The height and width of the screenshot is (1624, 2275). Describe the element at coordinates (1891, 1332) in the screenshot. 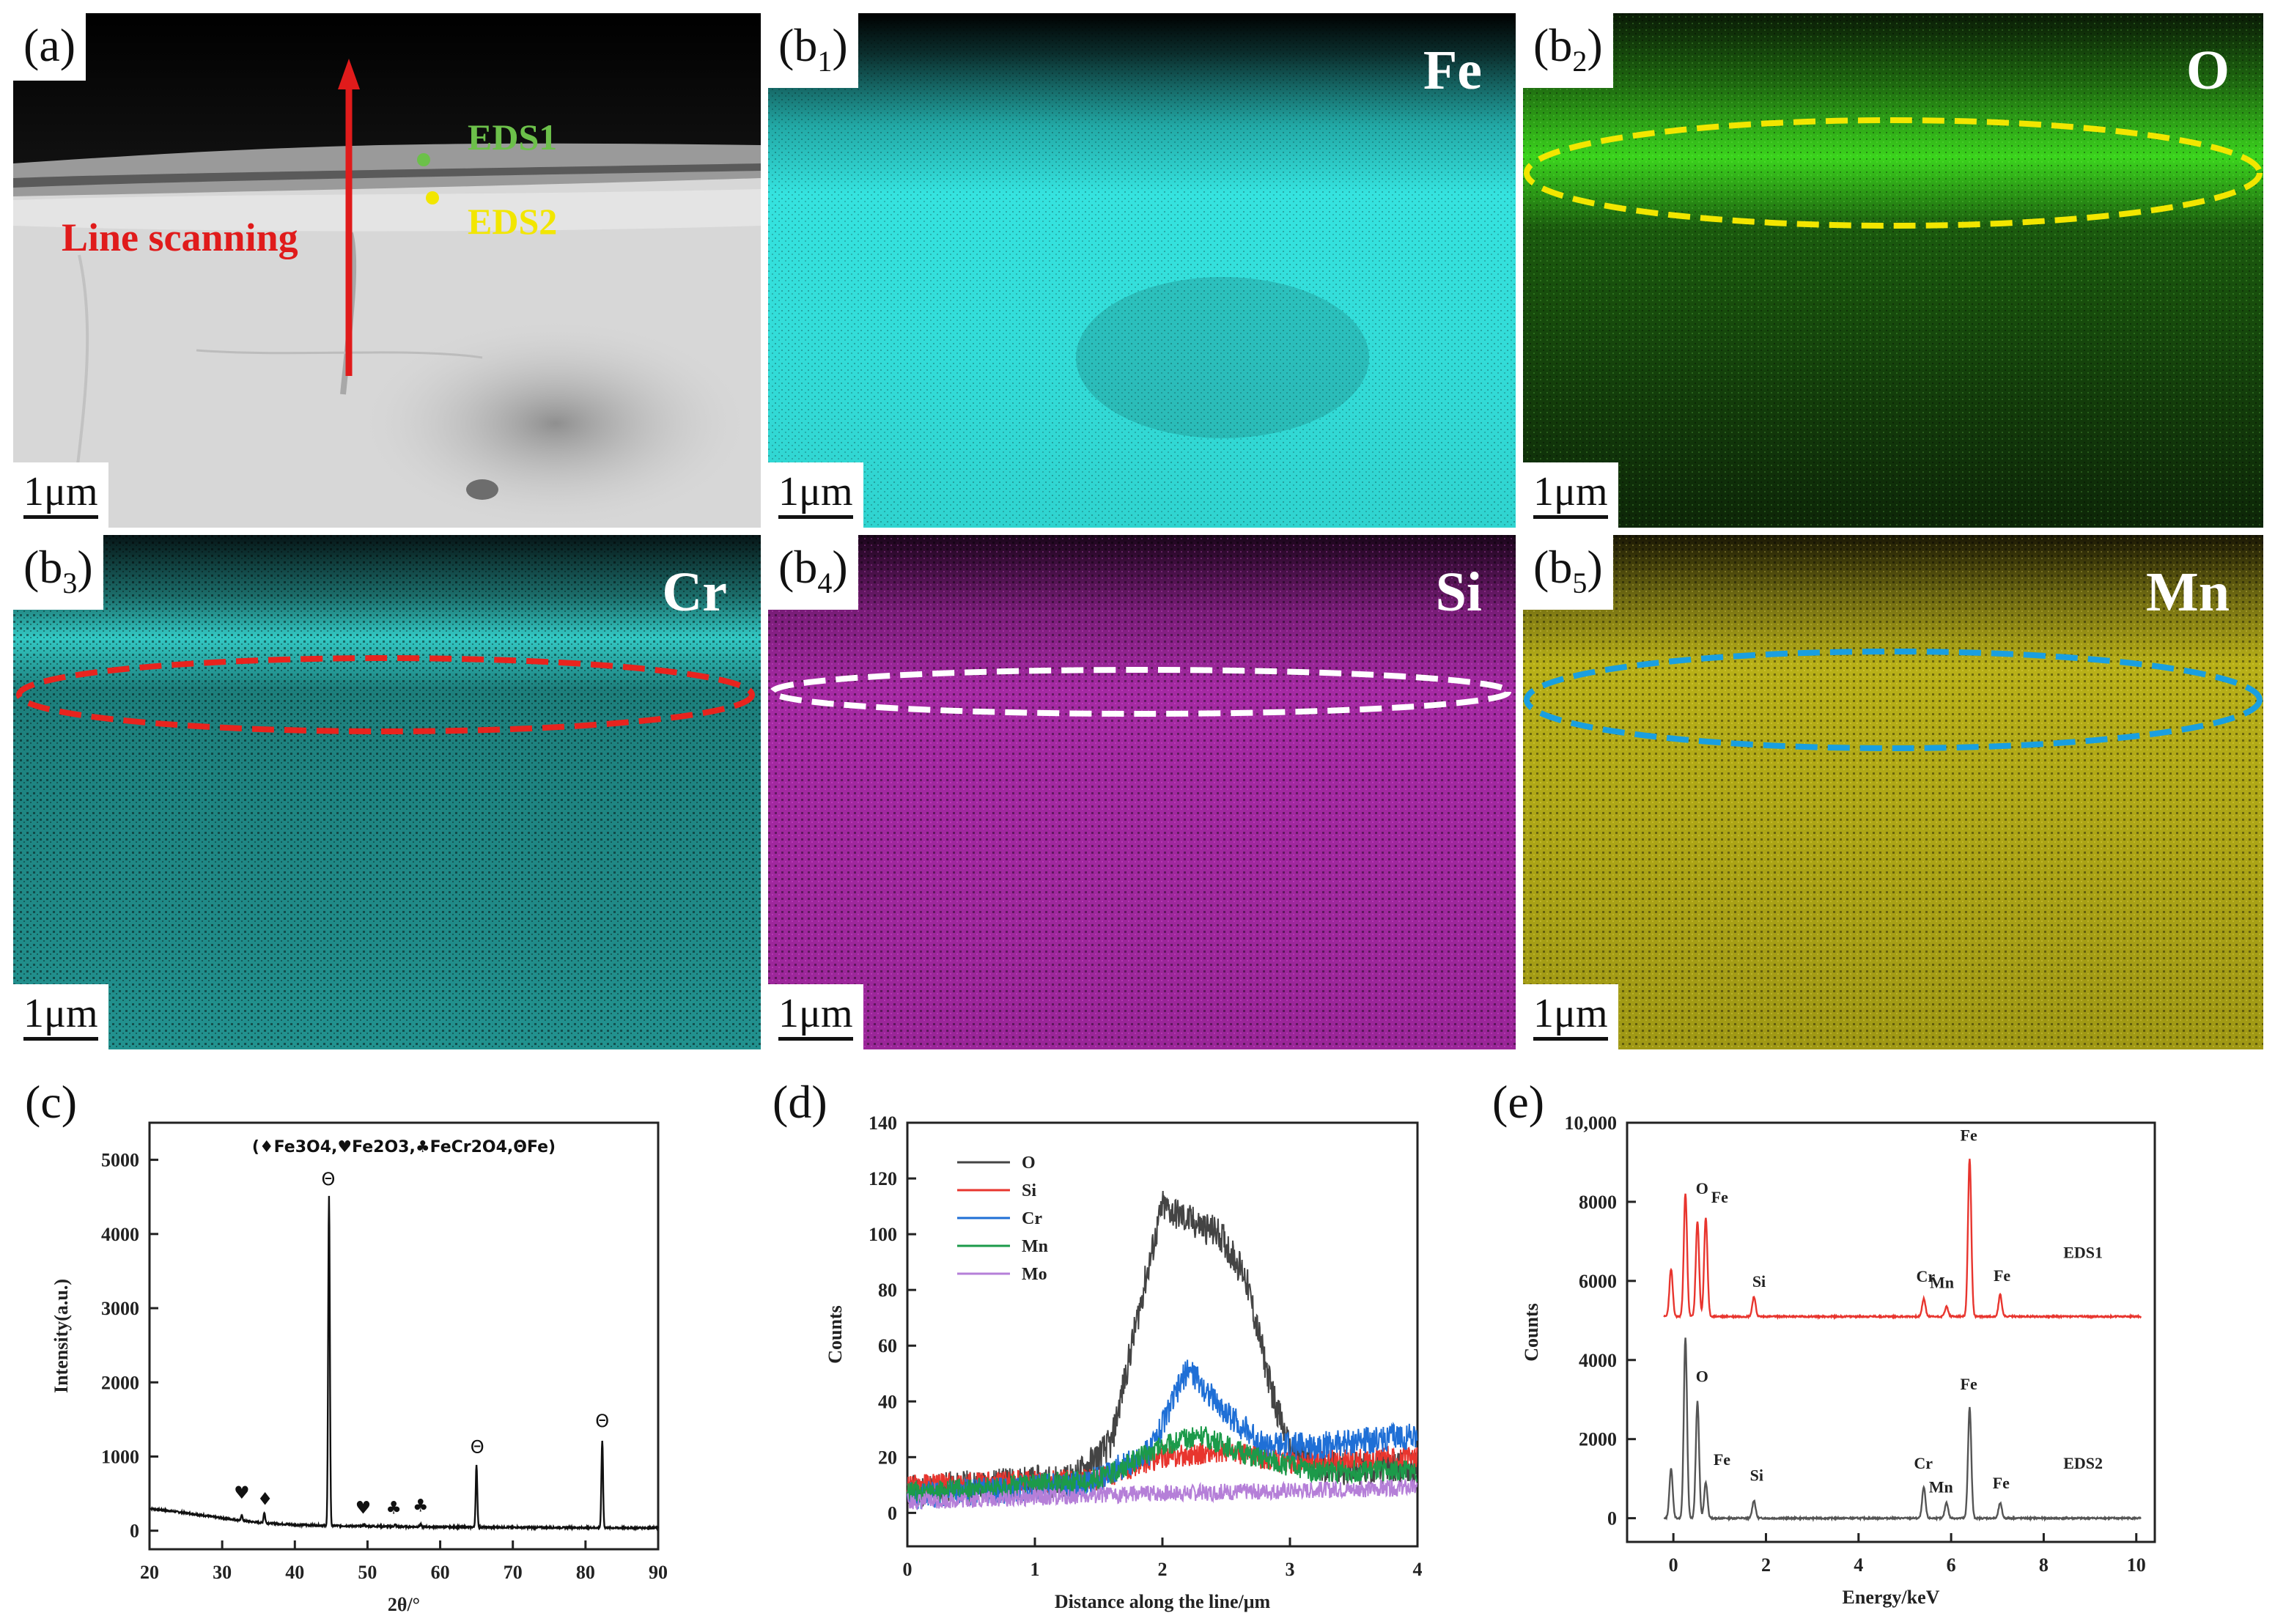

I see `plot-frame` at that location.